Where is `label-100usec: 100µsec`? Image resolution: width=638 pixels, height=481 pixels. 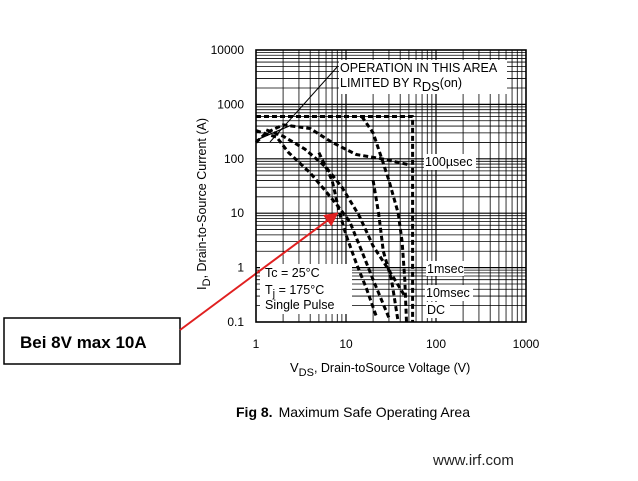
label-100usec: 100µsec is located at coordinates (449, 162).